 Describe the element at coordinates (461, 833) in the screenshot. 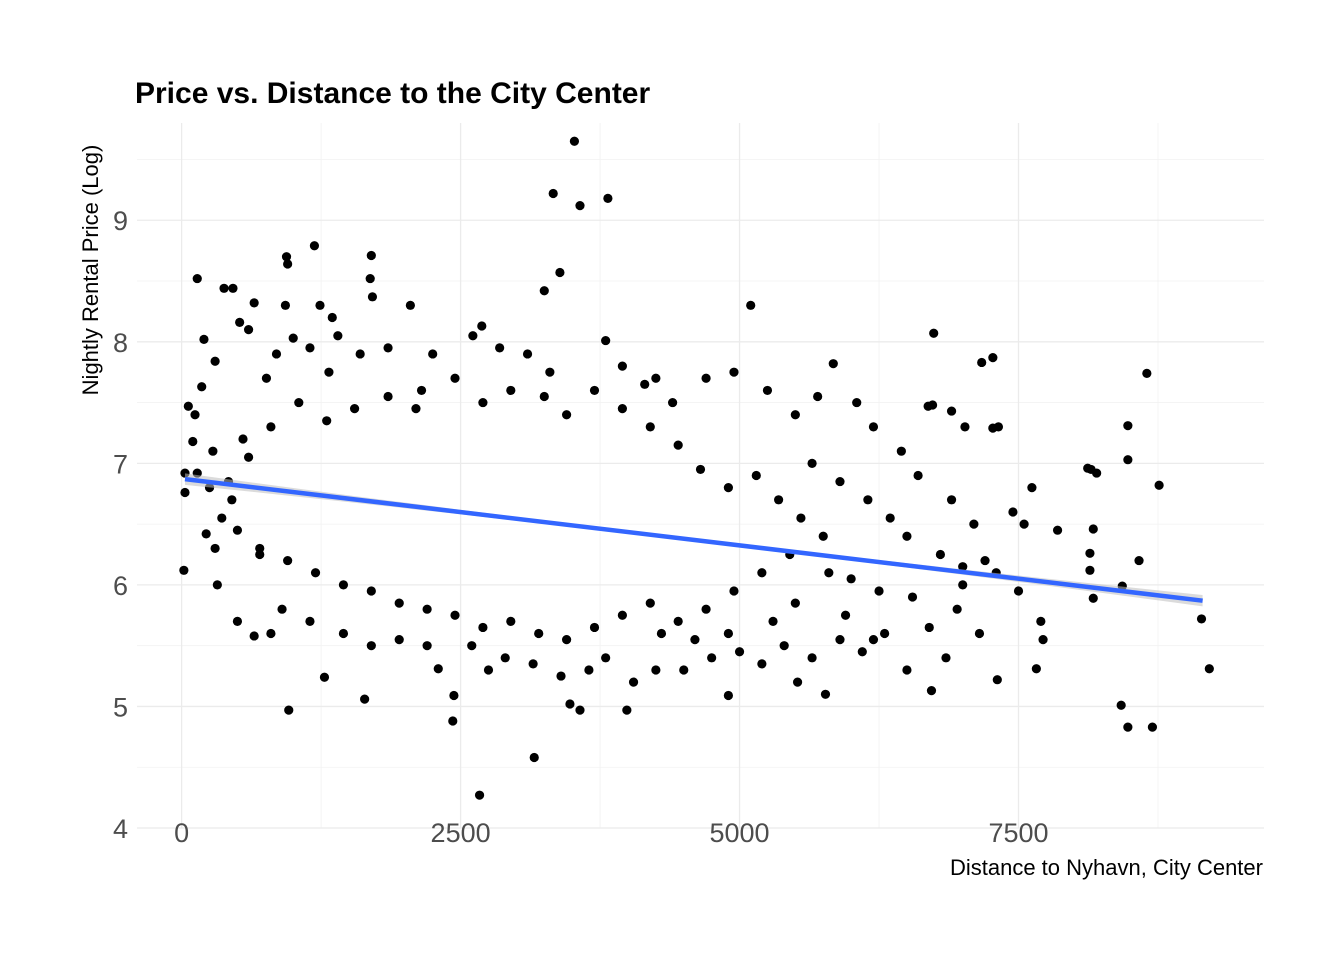

I see `x-tick-label: 2500` at that location.